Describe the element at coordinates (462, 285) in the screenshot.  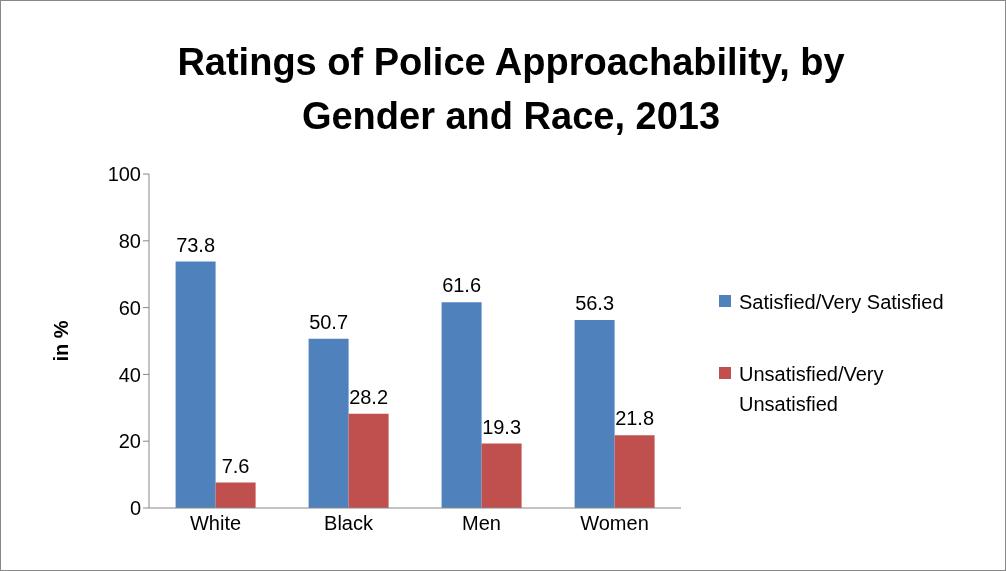
I see `data-label: 61.6` at that location.